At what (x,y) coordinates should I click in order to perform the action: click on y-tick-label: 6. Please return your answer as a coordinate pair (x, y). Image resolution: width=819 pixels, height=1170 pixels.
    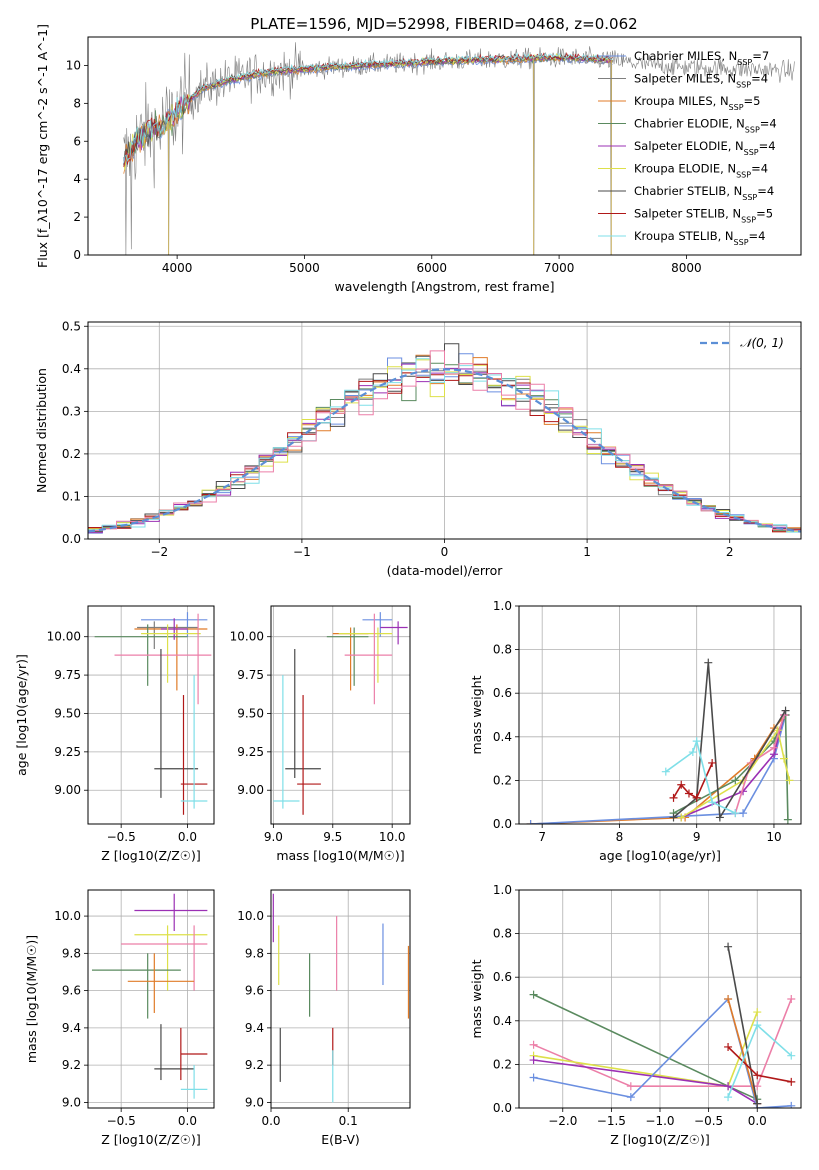
    Looking at the image, I should click on (77, 141).